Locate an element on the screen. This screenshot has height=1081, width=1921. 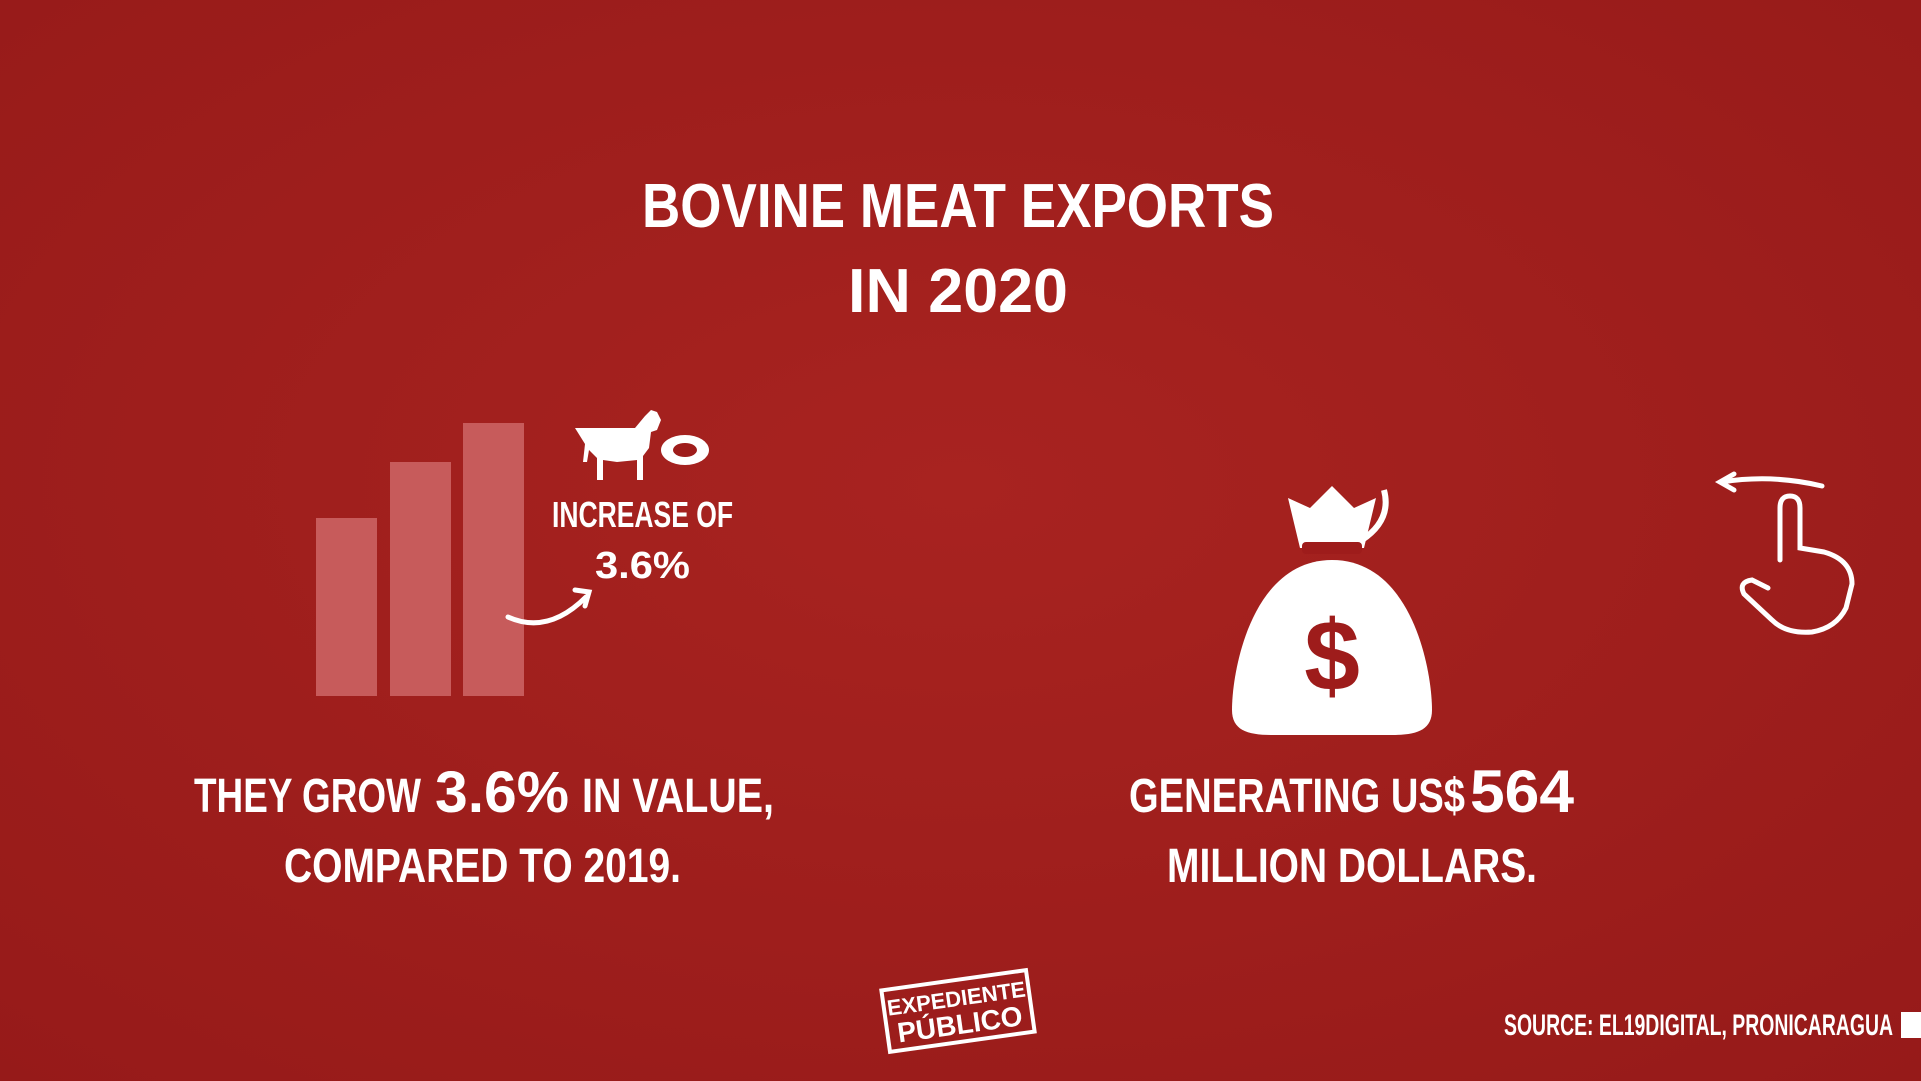
left-text: THEY GROW 3.6% IN VALUE, is located at coordinates (484, 792).